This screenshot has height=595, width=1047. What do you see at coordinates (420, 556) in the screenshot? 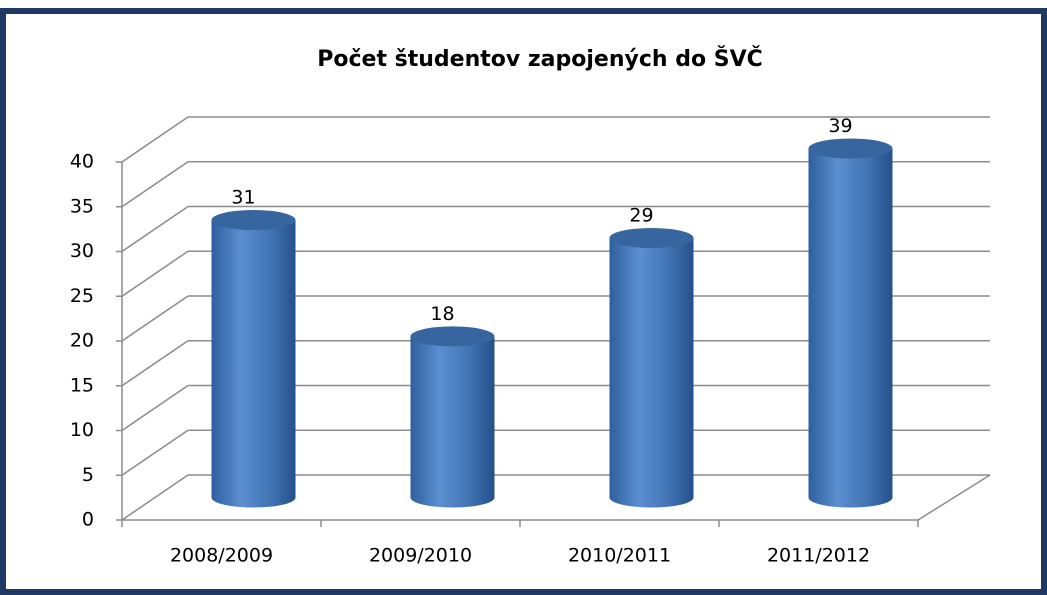
I see `x-tick-label: 2009/2010` at bounding box center [420, 556].